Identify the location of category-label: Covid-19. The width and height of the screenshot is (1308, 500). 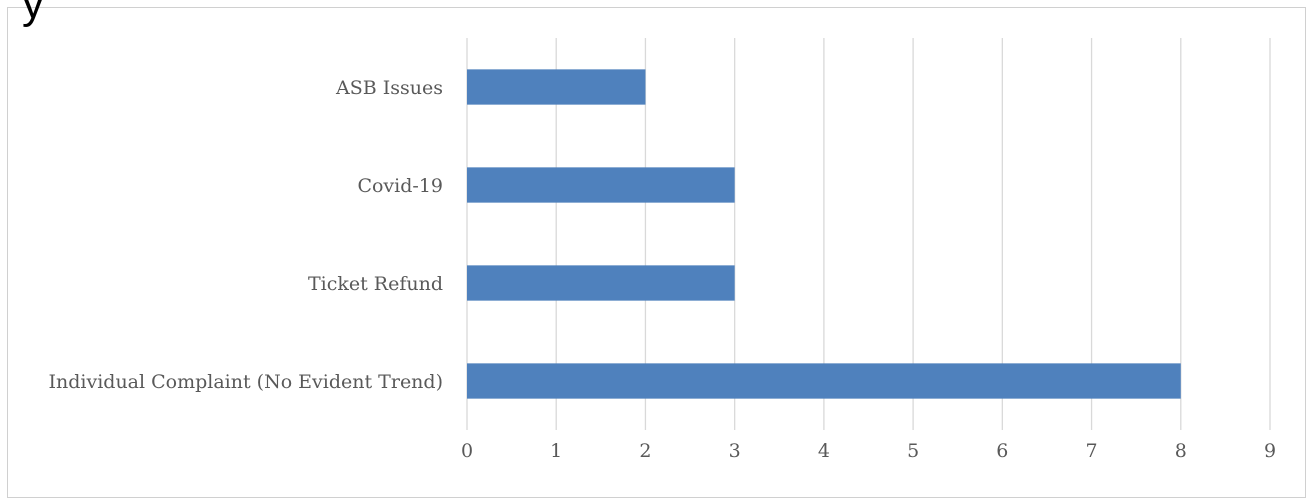
(400, 186).